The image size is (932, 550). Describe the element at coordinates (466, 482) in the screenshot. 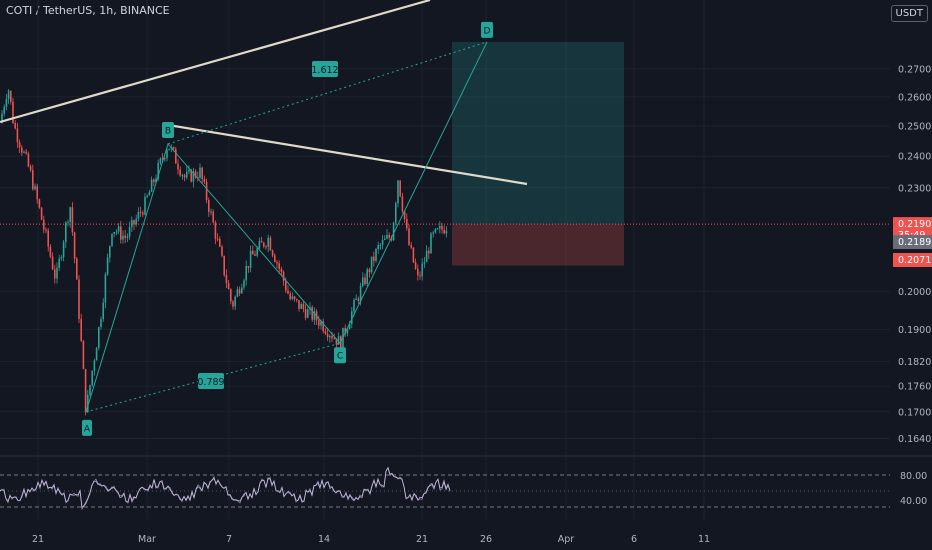

I see `rsi-panel: 80.00 40.00` at that location.